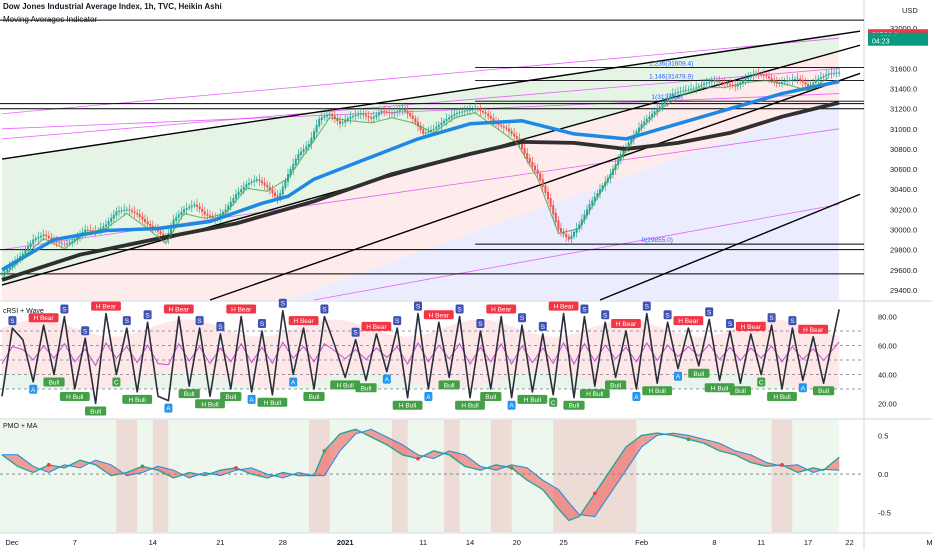 This screenshot has height=555, width=932. Describe the element at coordinates (470, 406) in the screenshot. I see `signal-badge-label: H Bull` at that location.